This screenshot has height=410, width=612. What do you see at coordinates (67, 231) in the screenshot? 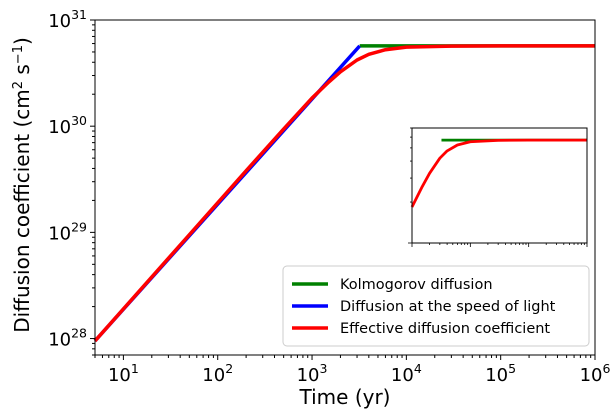
I see `y-tick-label: 1029` at bounding box center [67, 231].